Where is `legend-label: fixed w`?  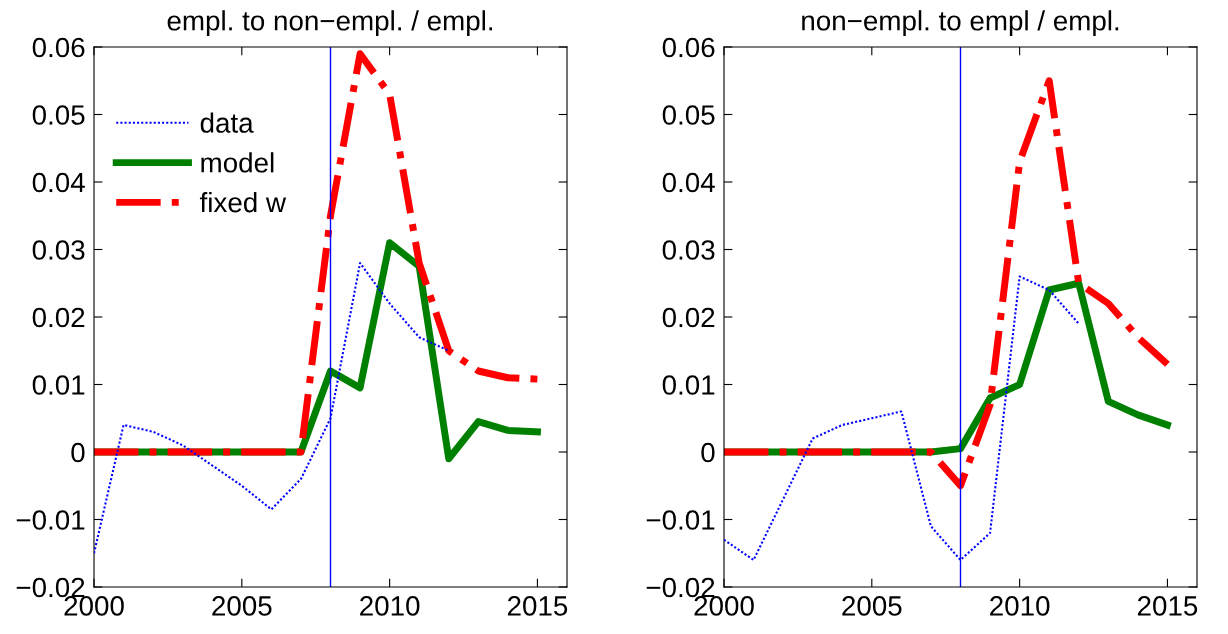
legend-label: fixed w is located at coordinates (243, 202).